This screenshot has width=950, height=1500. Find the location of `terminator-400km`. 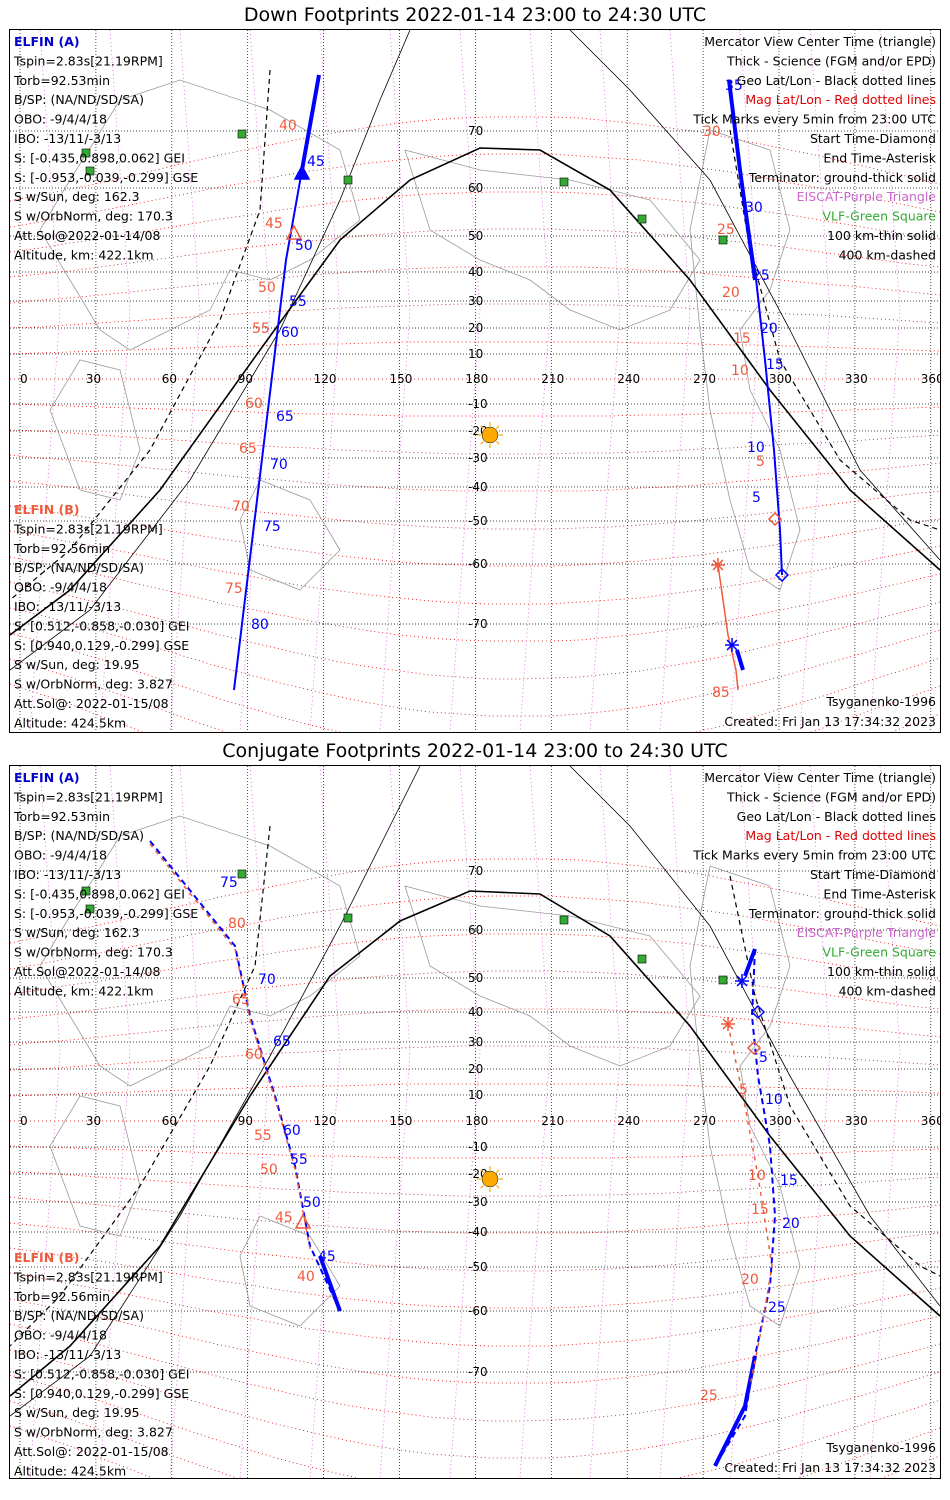

terminator-400km is located at coordinates (834, 1076).